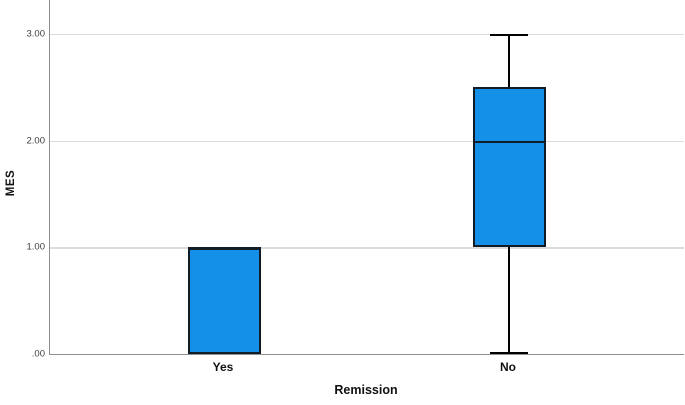  Describe the element at coordinates (366, 390) in the screenshot. I see `x-axis-title: Remission` at that location.